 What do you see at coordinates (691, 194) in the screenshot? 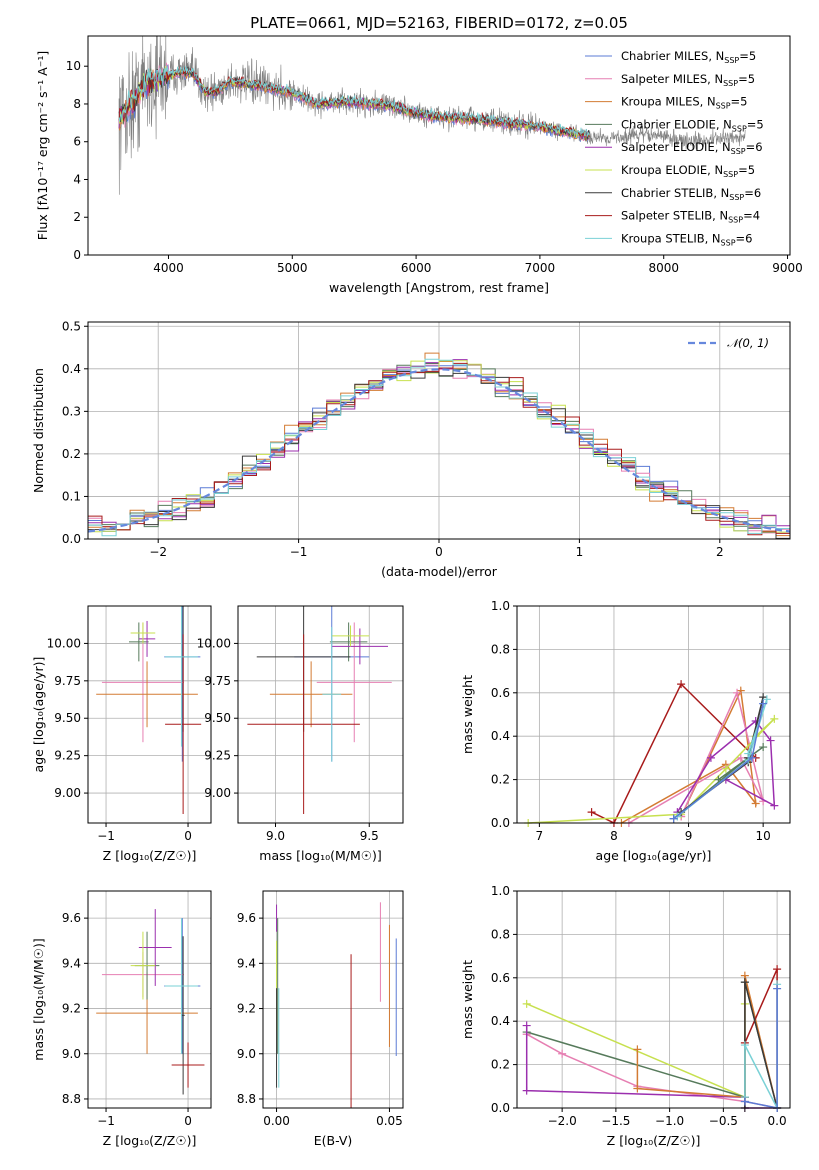
I see `legend-entry: Chabrier STELIB, NSSP=6` at bounding box center [691, 194].